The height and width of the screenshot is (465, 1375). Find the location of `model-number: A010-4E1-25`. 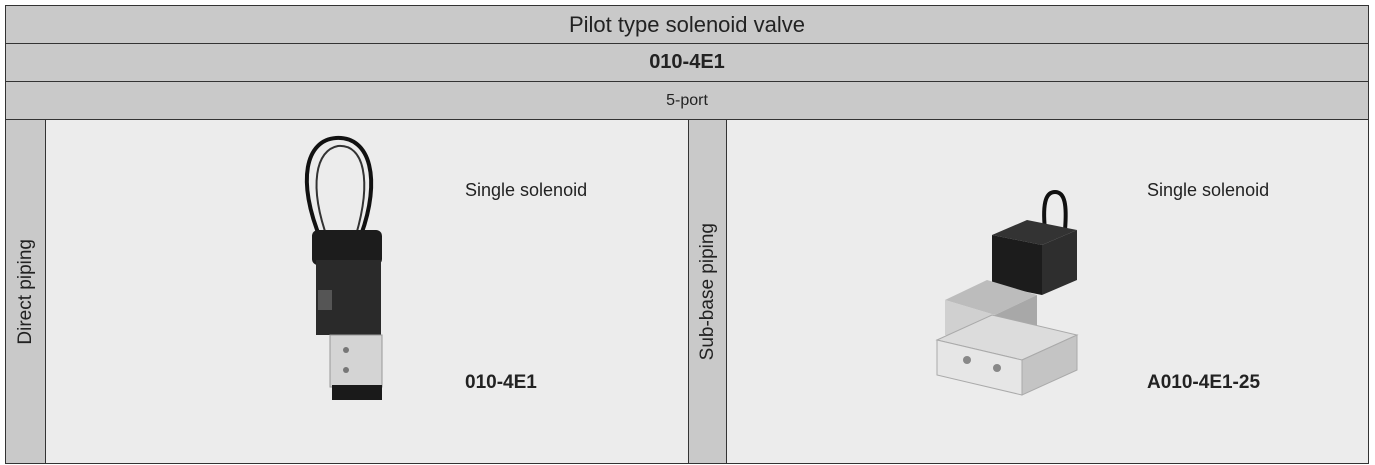

model-number: A010-4E1-25 is located at coordinates (1204, 382).